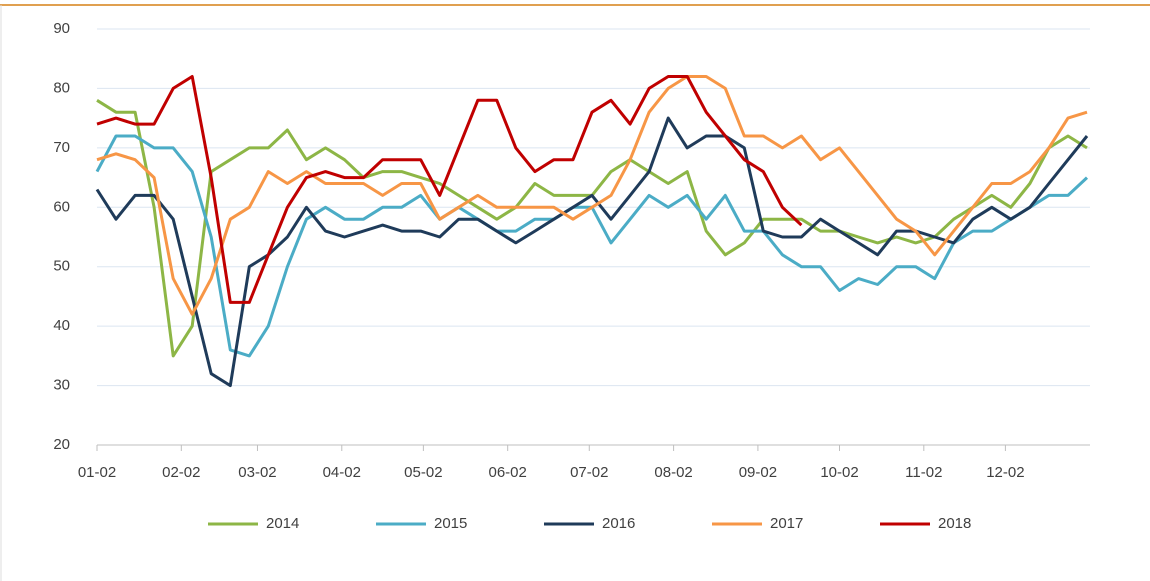 This screenshot has width=1150, height=581. Describe the element at coordinates (97, 472) in the screenshot. I see `x-tick-label: 01-02` at that location.